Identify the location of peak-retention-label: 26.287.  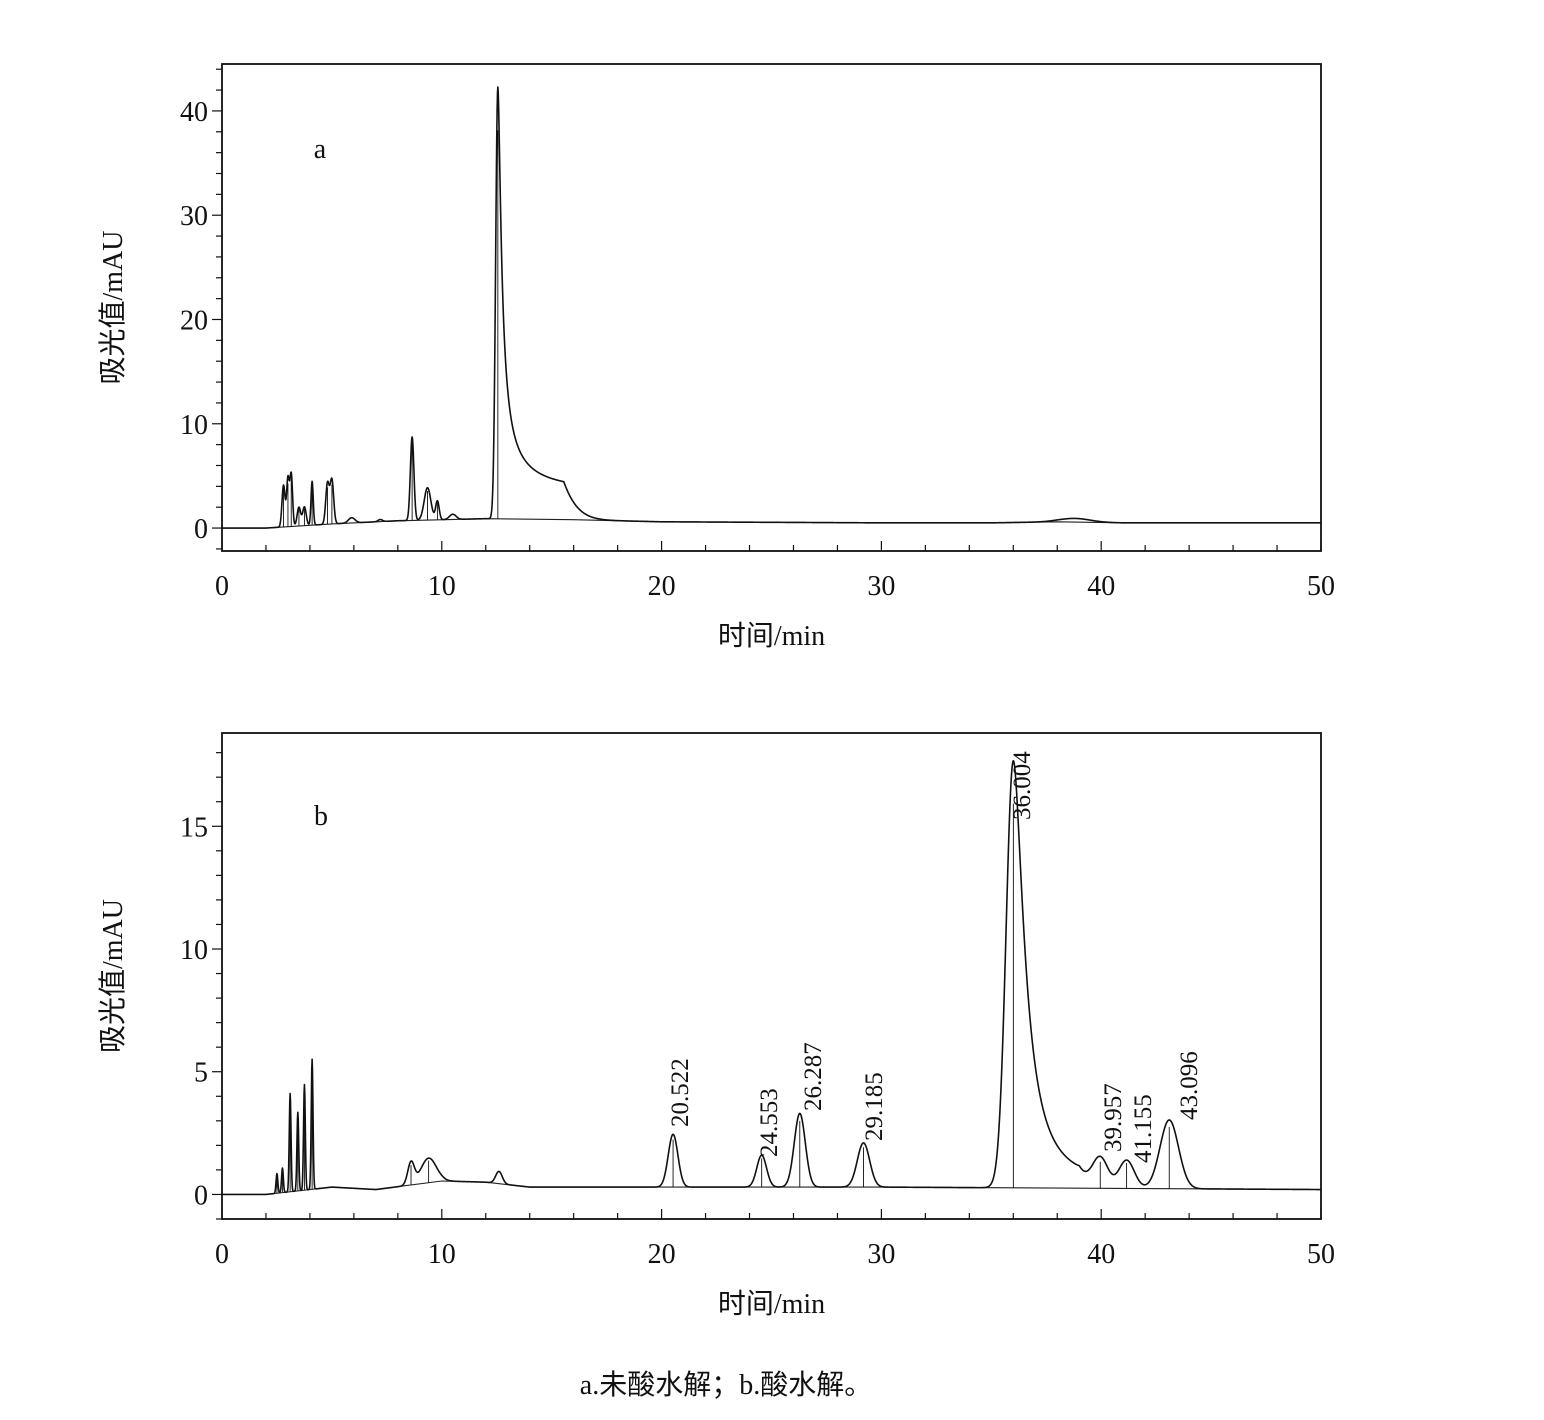
(813, 1076).